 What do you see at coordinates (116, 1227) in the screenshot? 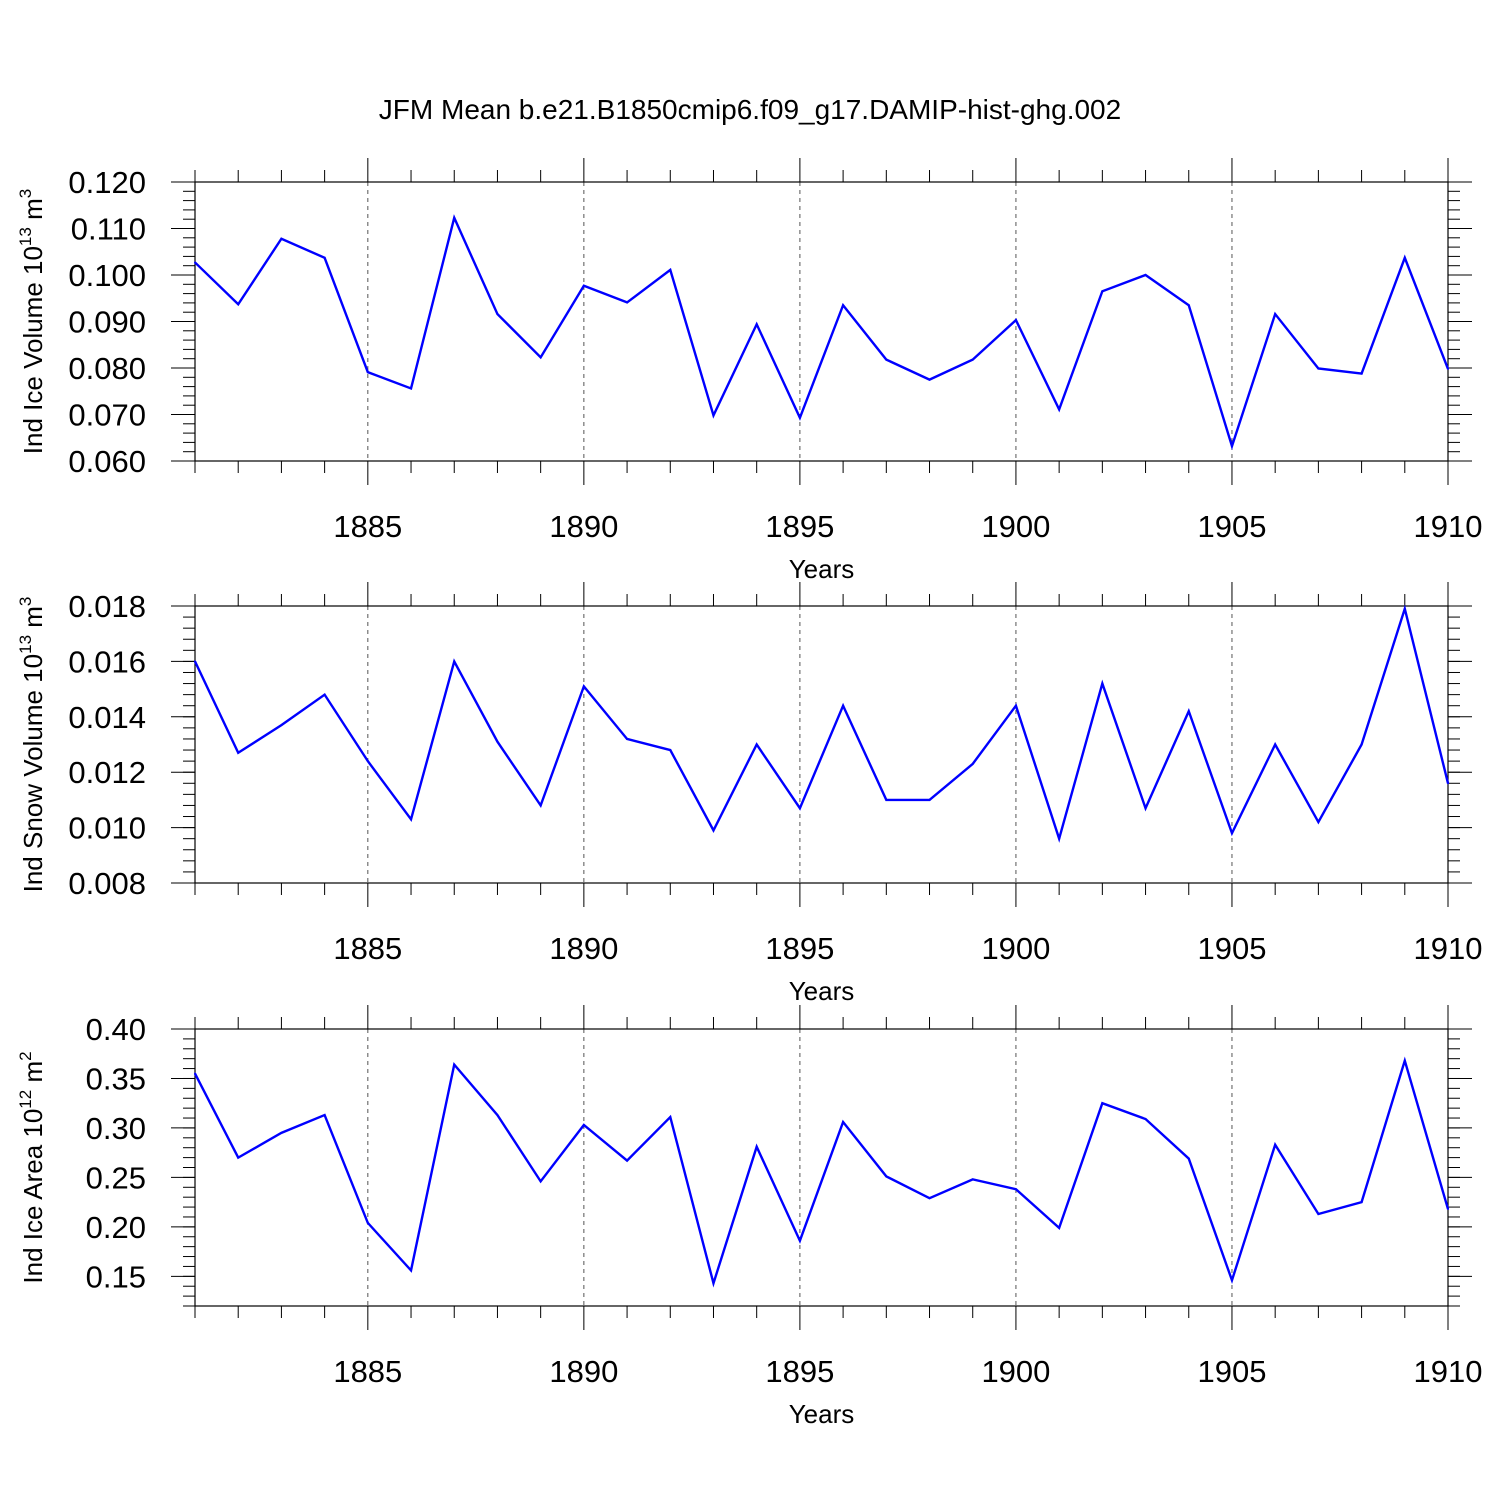
I see `y-tick-label: 0.20` at bounding box center [116, 1227].